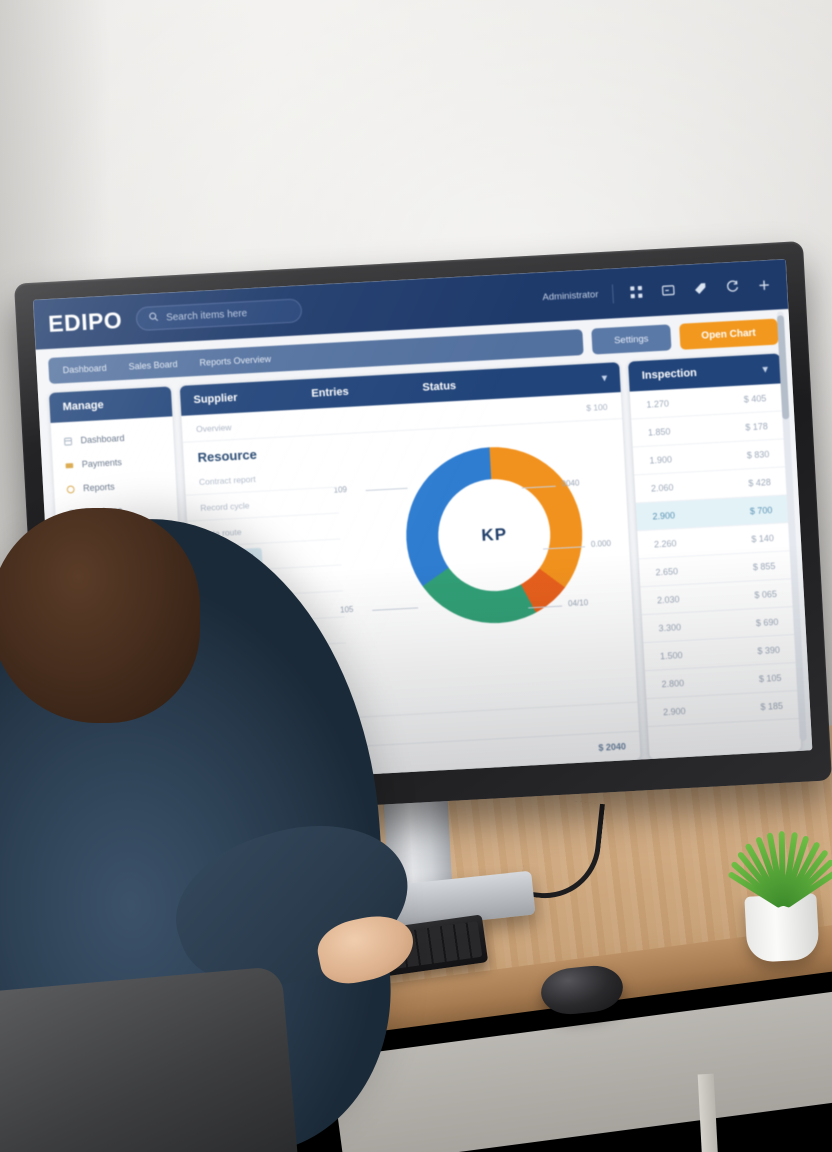  I want to click on app-topbar: EDIPO Search items here Administrator, so click(410, 304).